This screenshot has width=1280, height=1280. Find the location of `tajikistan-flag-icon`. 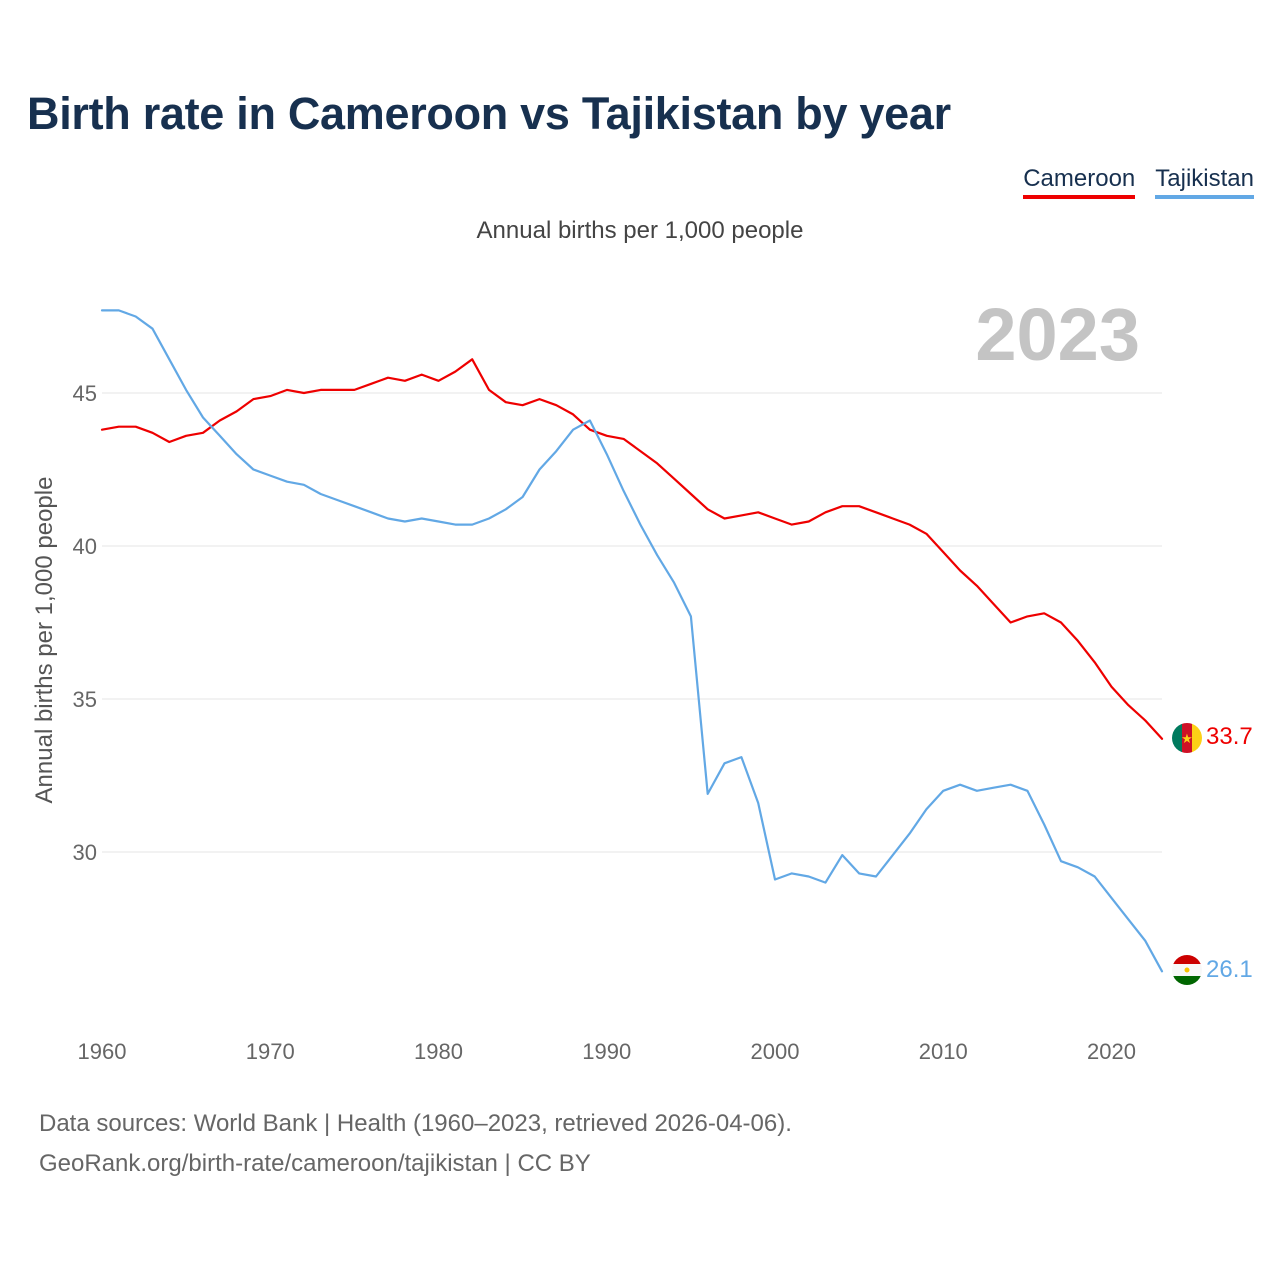

tajikistan-flag-icon is located at coordinates (1187, 970).